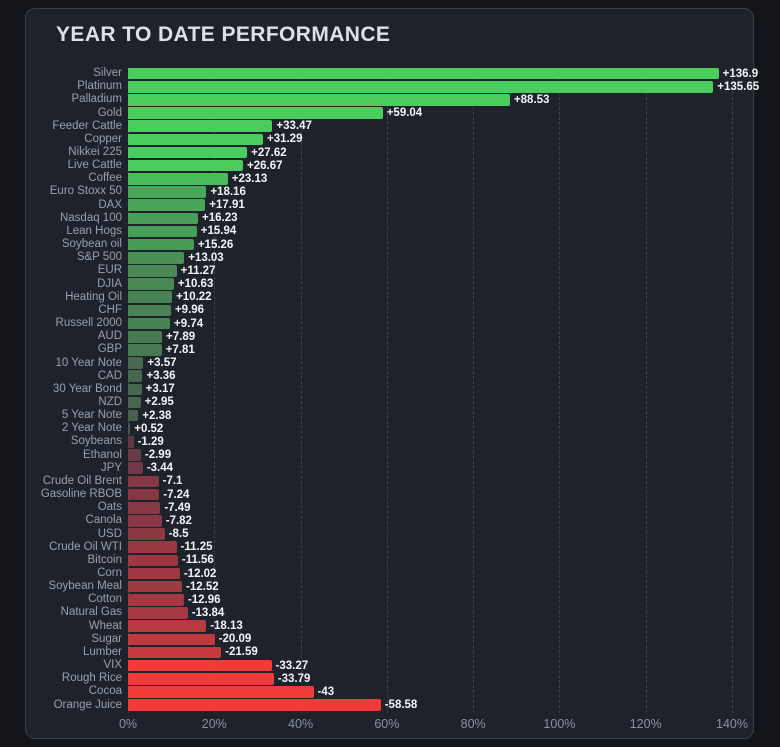 This screenshot has width=780, height=747. What do you see at coordinates (200, 573) in the screenshot?
I see `value-label: -12.02` at bounding box center [200, 573].